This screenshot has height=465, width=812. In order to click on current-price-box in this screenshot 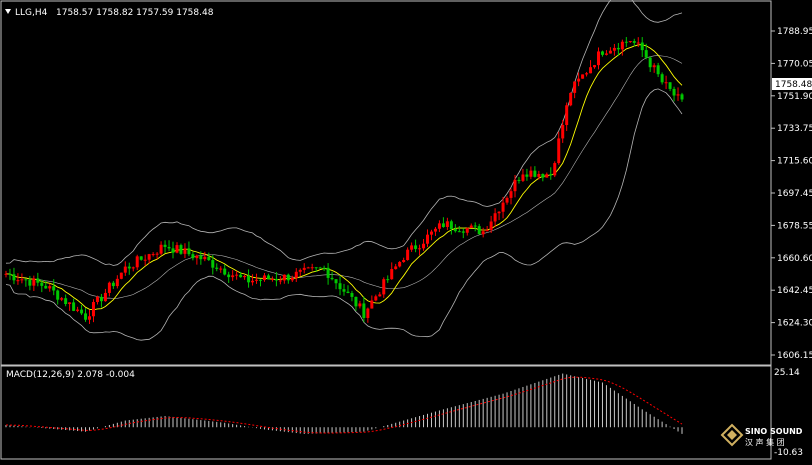, I will do `click(792, 84)`.